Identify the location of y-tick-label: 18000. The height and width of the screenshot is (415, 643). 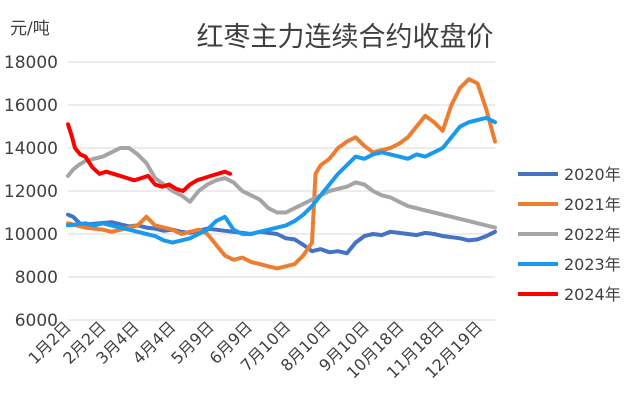
(31, 63).